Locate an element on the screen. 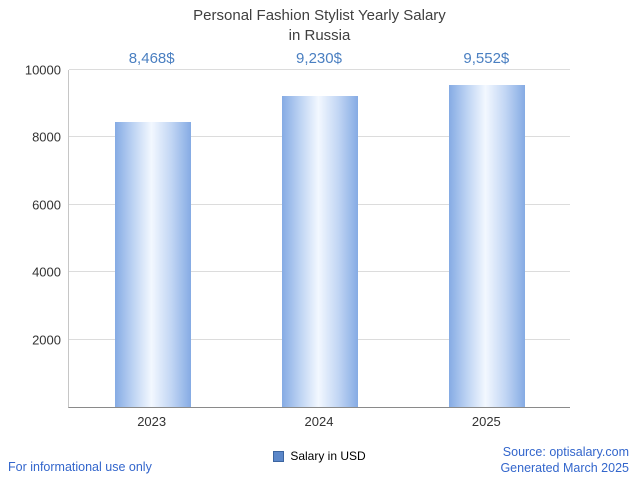  legend: Salary in USD is located at coordinates (319, 456).